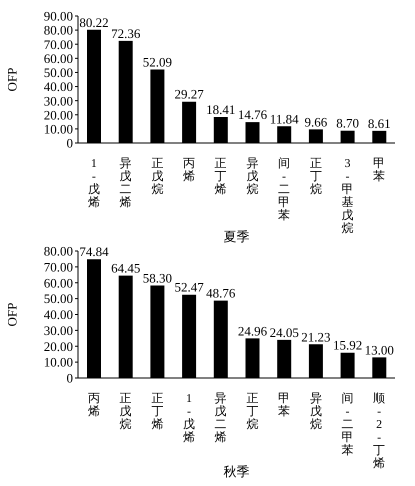  Describe the element at coordinates (237, 471) in the screenshot. I see `x-axis-title: 秋季` at that location.